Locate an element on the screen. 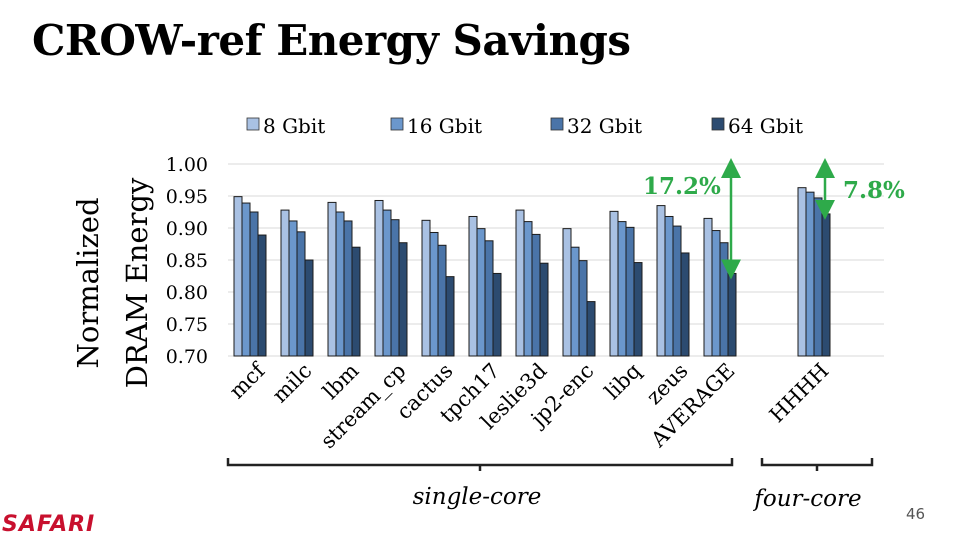 This screenshot has height=540, width=960. legend-label-1: 8 Gbit is located at coordinates (294, 126).